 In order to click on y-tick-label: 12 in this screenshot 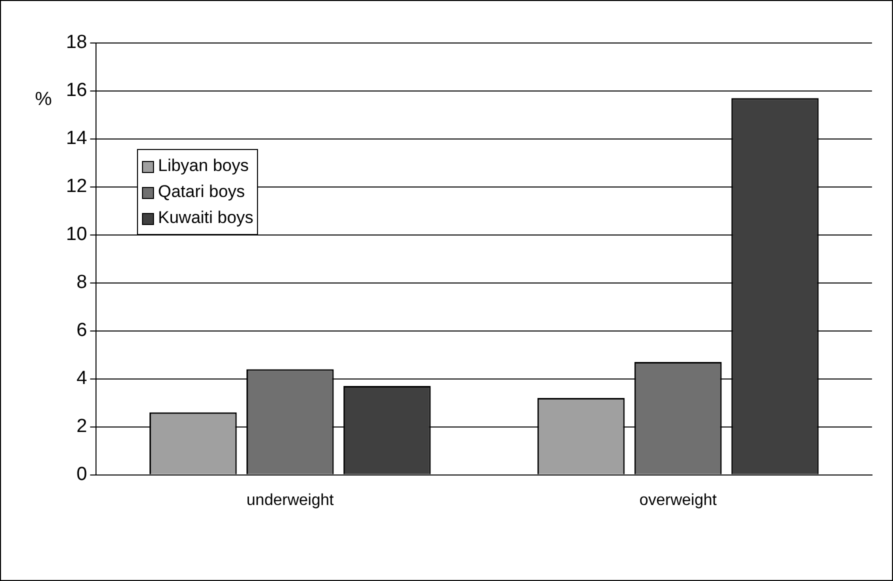, I will do `click(77, 187)`.